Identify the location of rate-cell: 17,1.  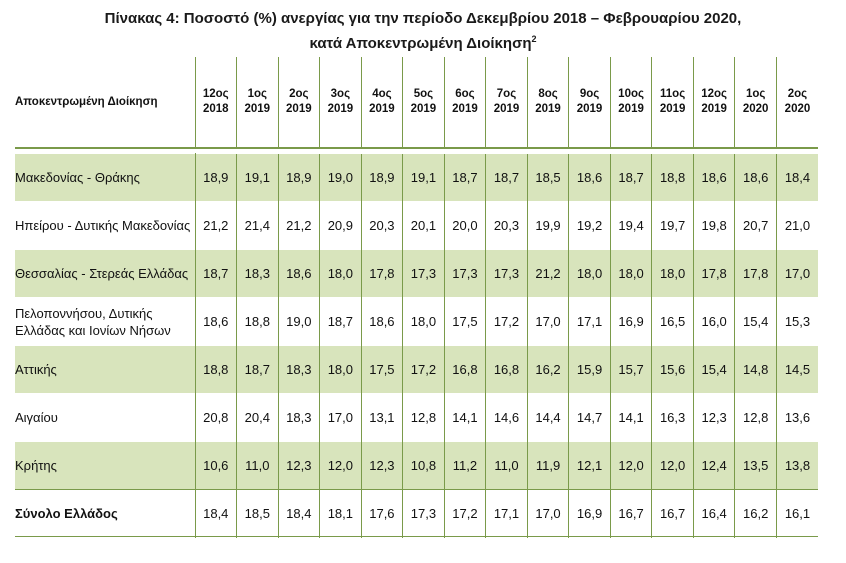
(506, 513).